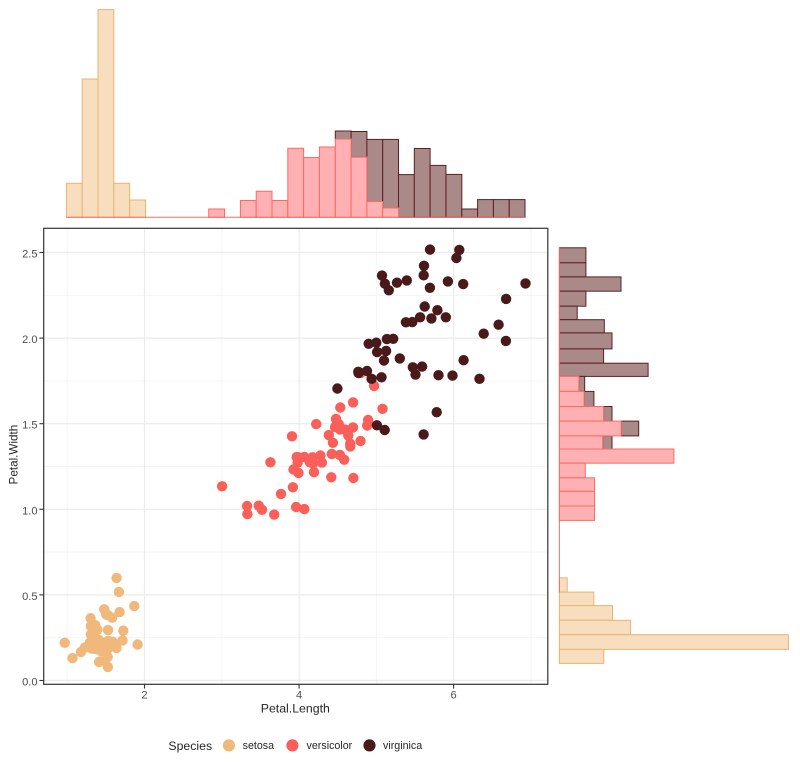 The width and height of the screenshot is (800, 774). I want to click on svg-text: Species, so click(190, 746).